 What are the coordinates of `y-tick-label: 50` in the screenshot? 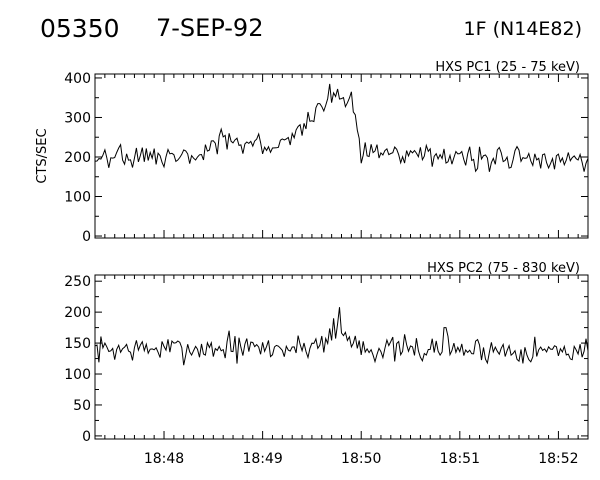 It's located at (82, 406).